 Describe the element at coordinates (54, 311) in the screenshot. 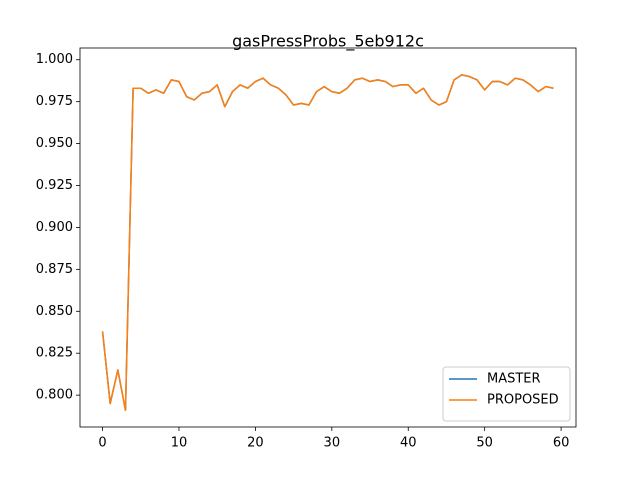

I see `y-tick-label: 0.850` at that location.